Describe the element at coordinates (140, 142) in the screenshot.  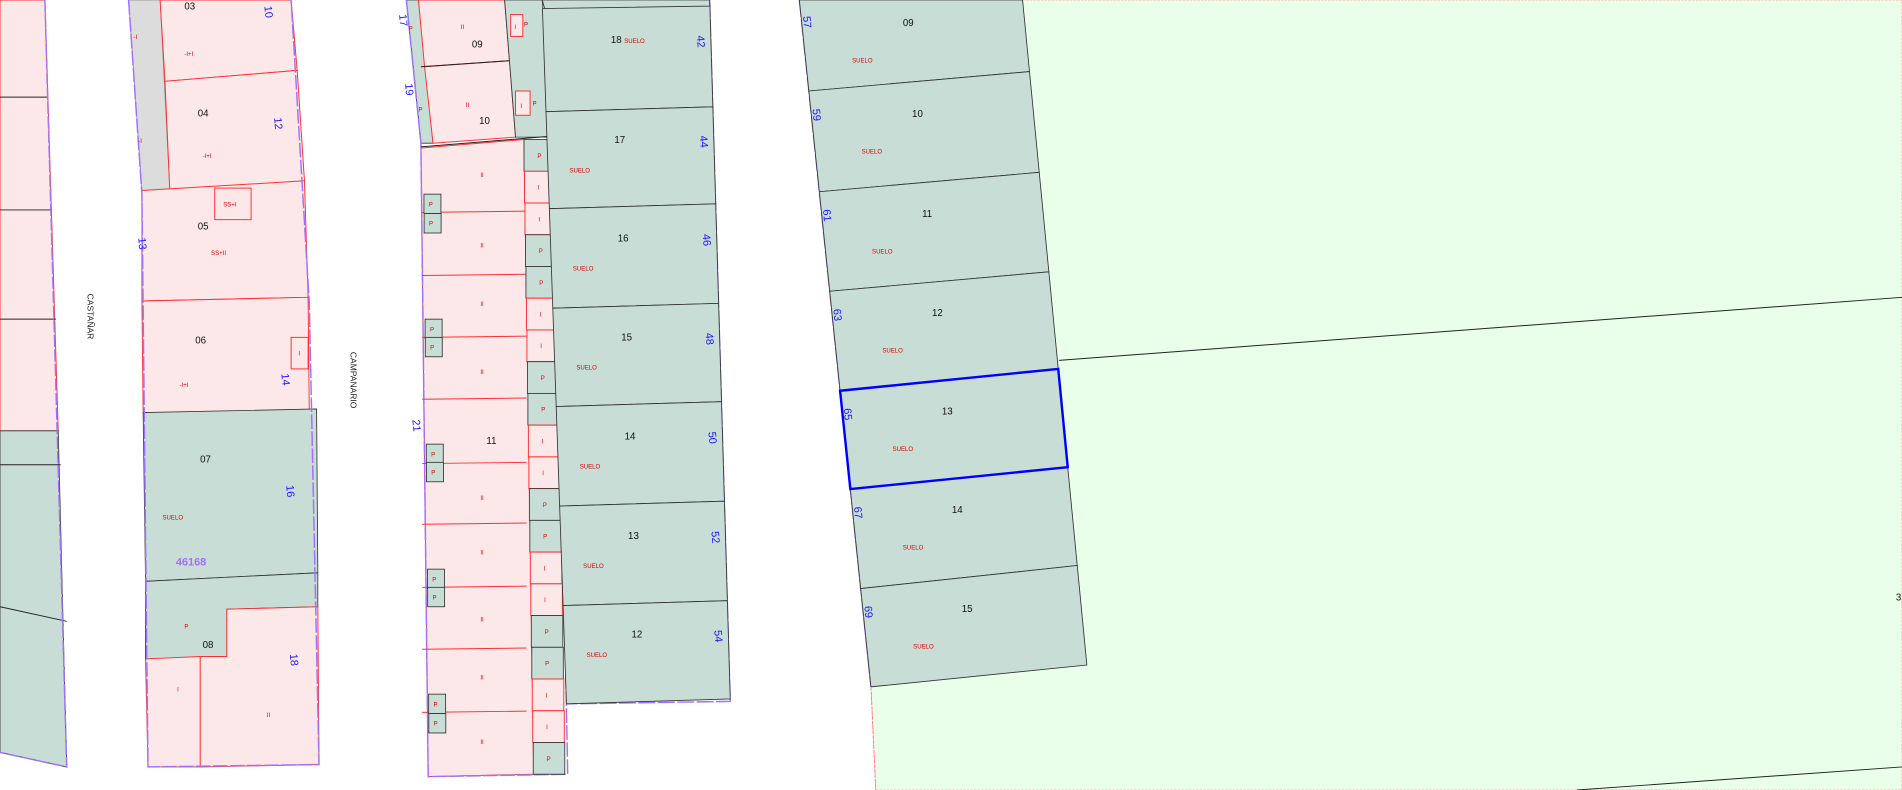
I see `use-label: -I` at that location.